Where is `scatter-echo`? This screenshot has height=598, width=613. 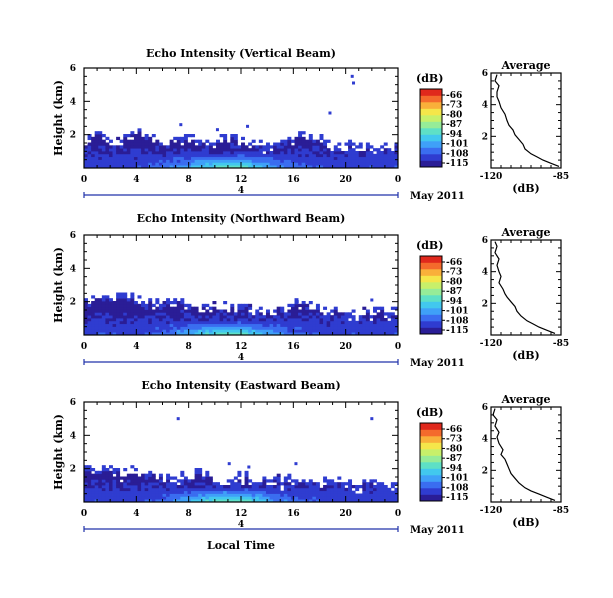
scatter-echo is located at coordinates (181, 125).